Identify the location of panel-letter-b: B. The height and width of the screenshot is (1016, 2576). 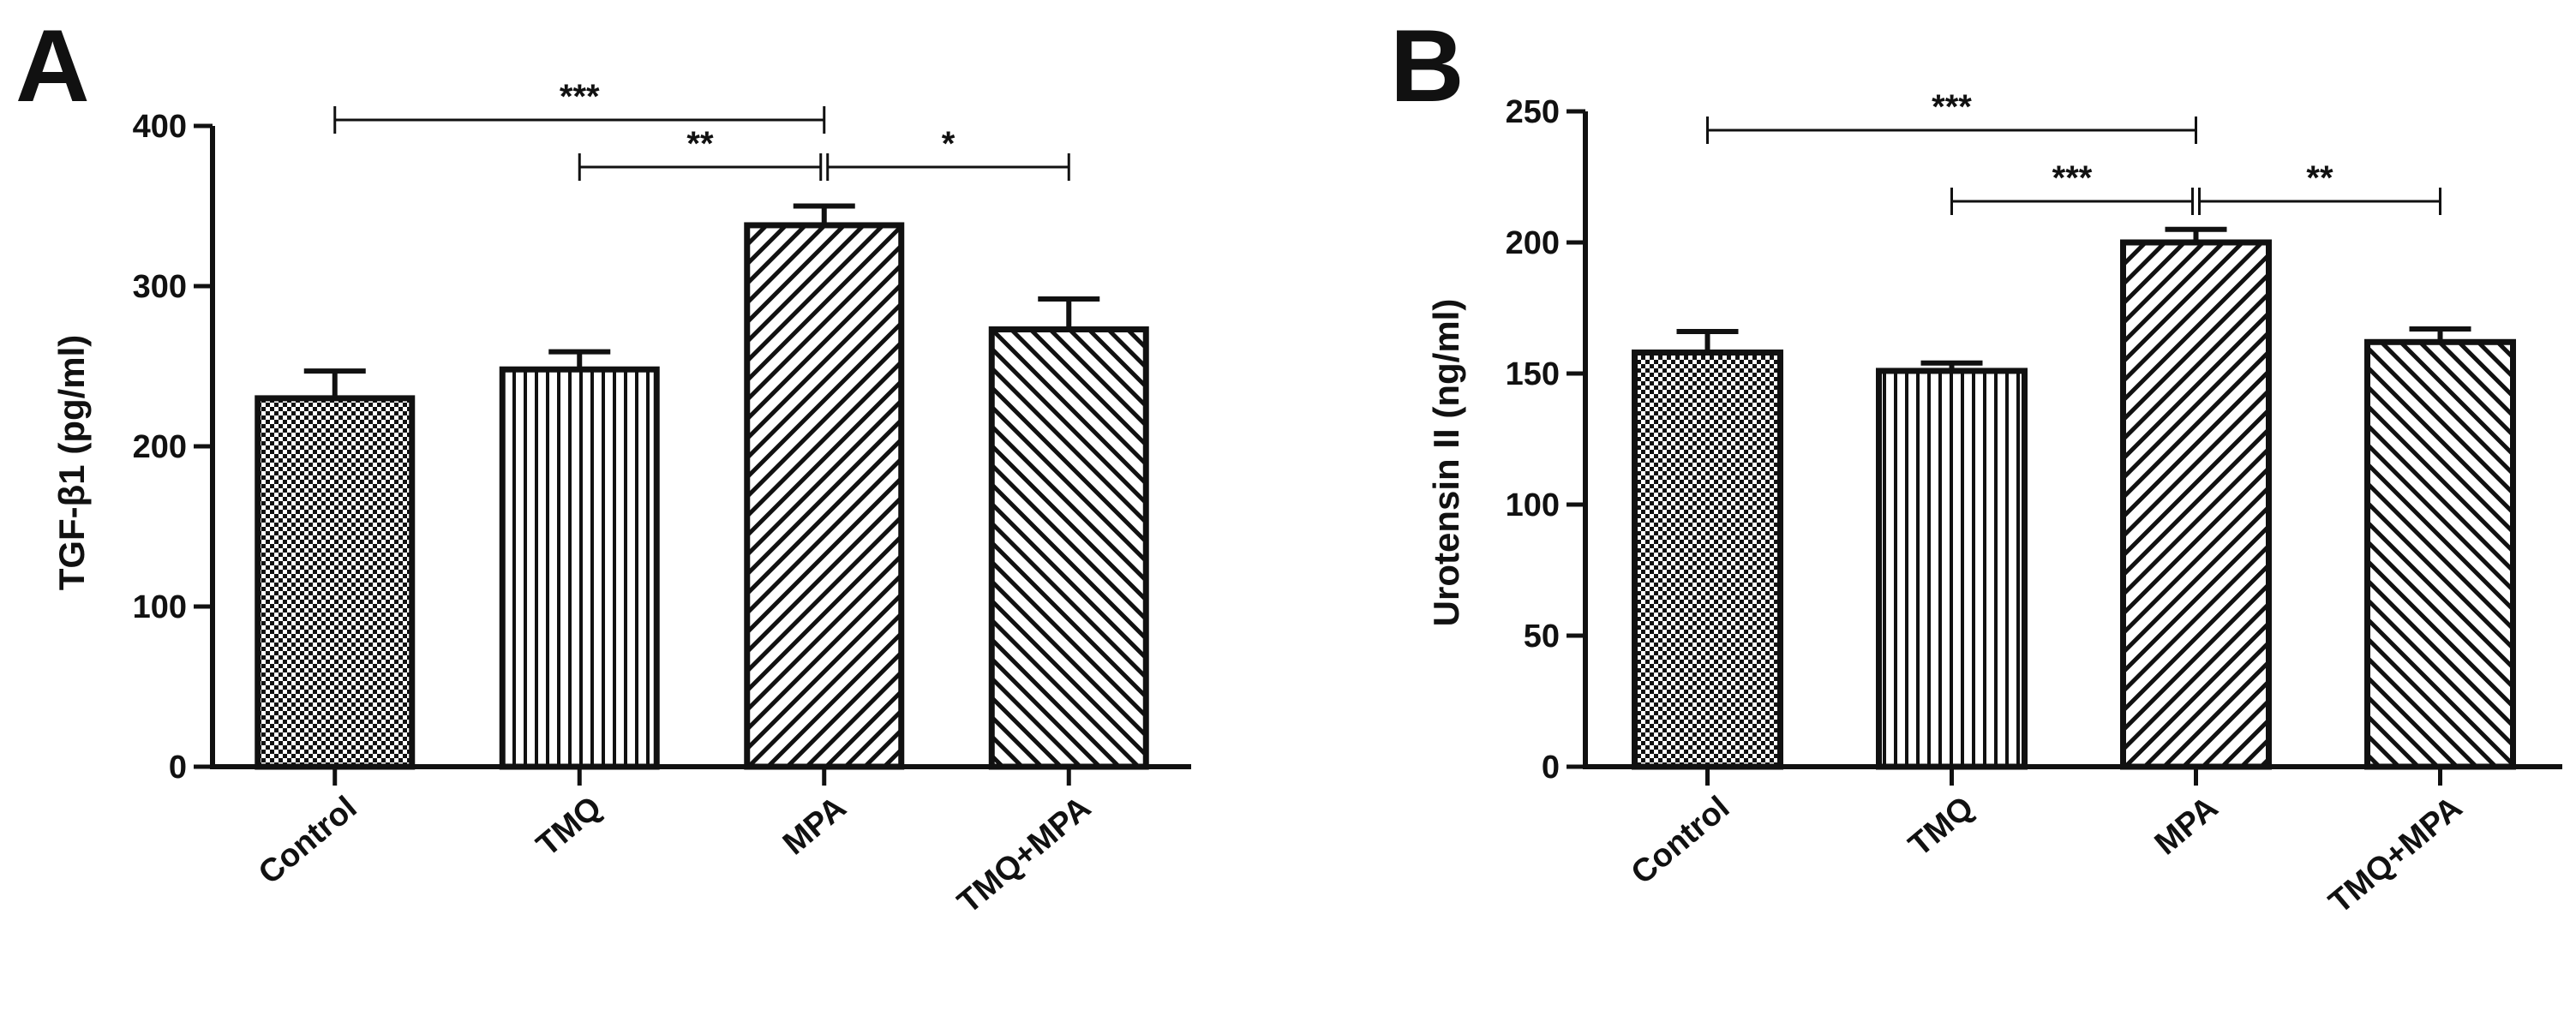
(1427, 66).